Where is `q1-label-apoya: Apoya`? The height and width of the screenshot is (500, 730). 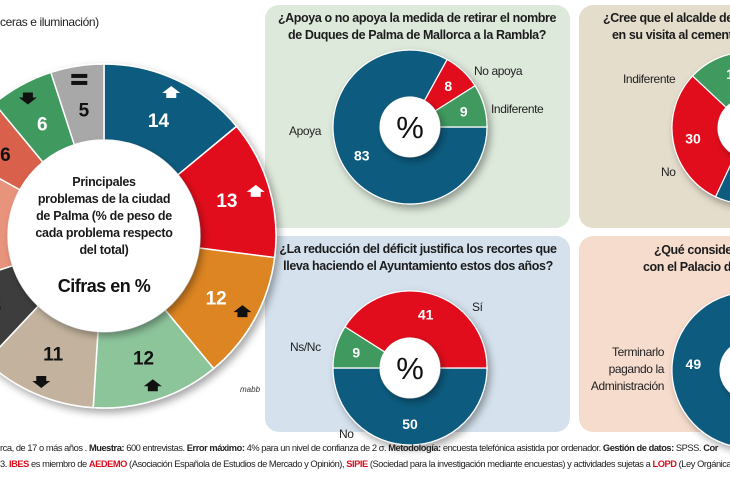 q1-label-apoya: Apoya is located at coordinates (305, 131).